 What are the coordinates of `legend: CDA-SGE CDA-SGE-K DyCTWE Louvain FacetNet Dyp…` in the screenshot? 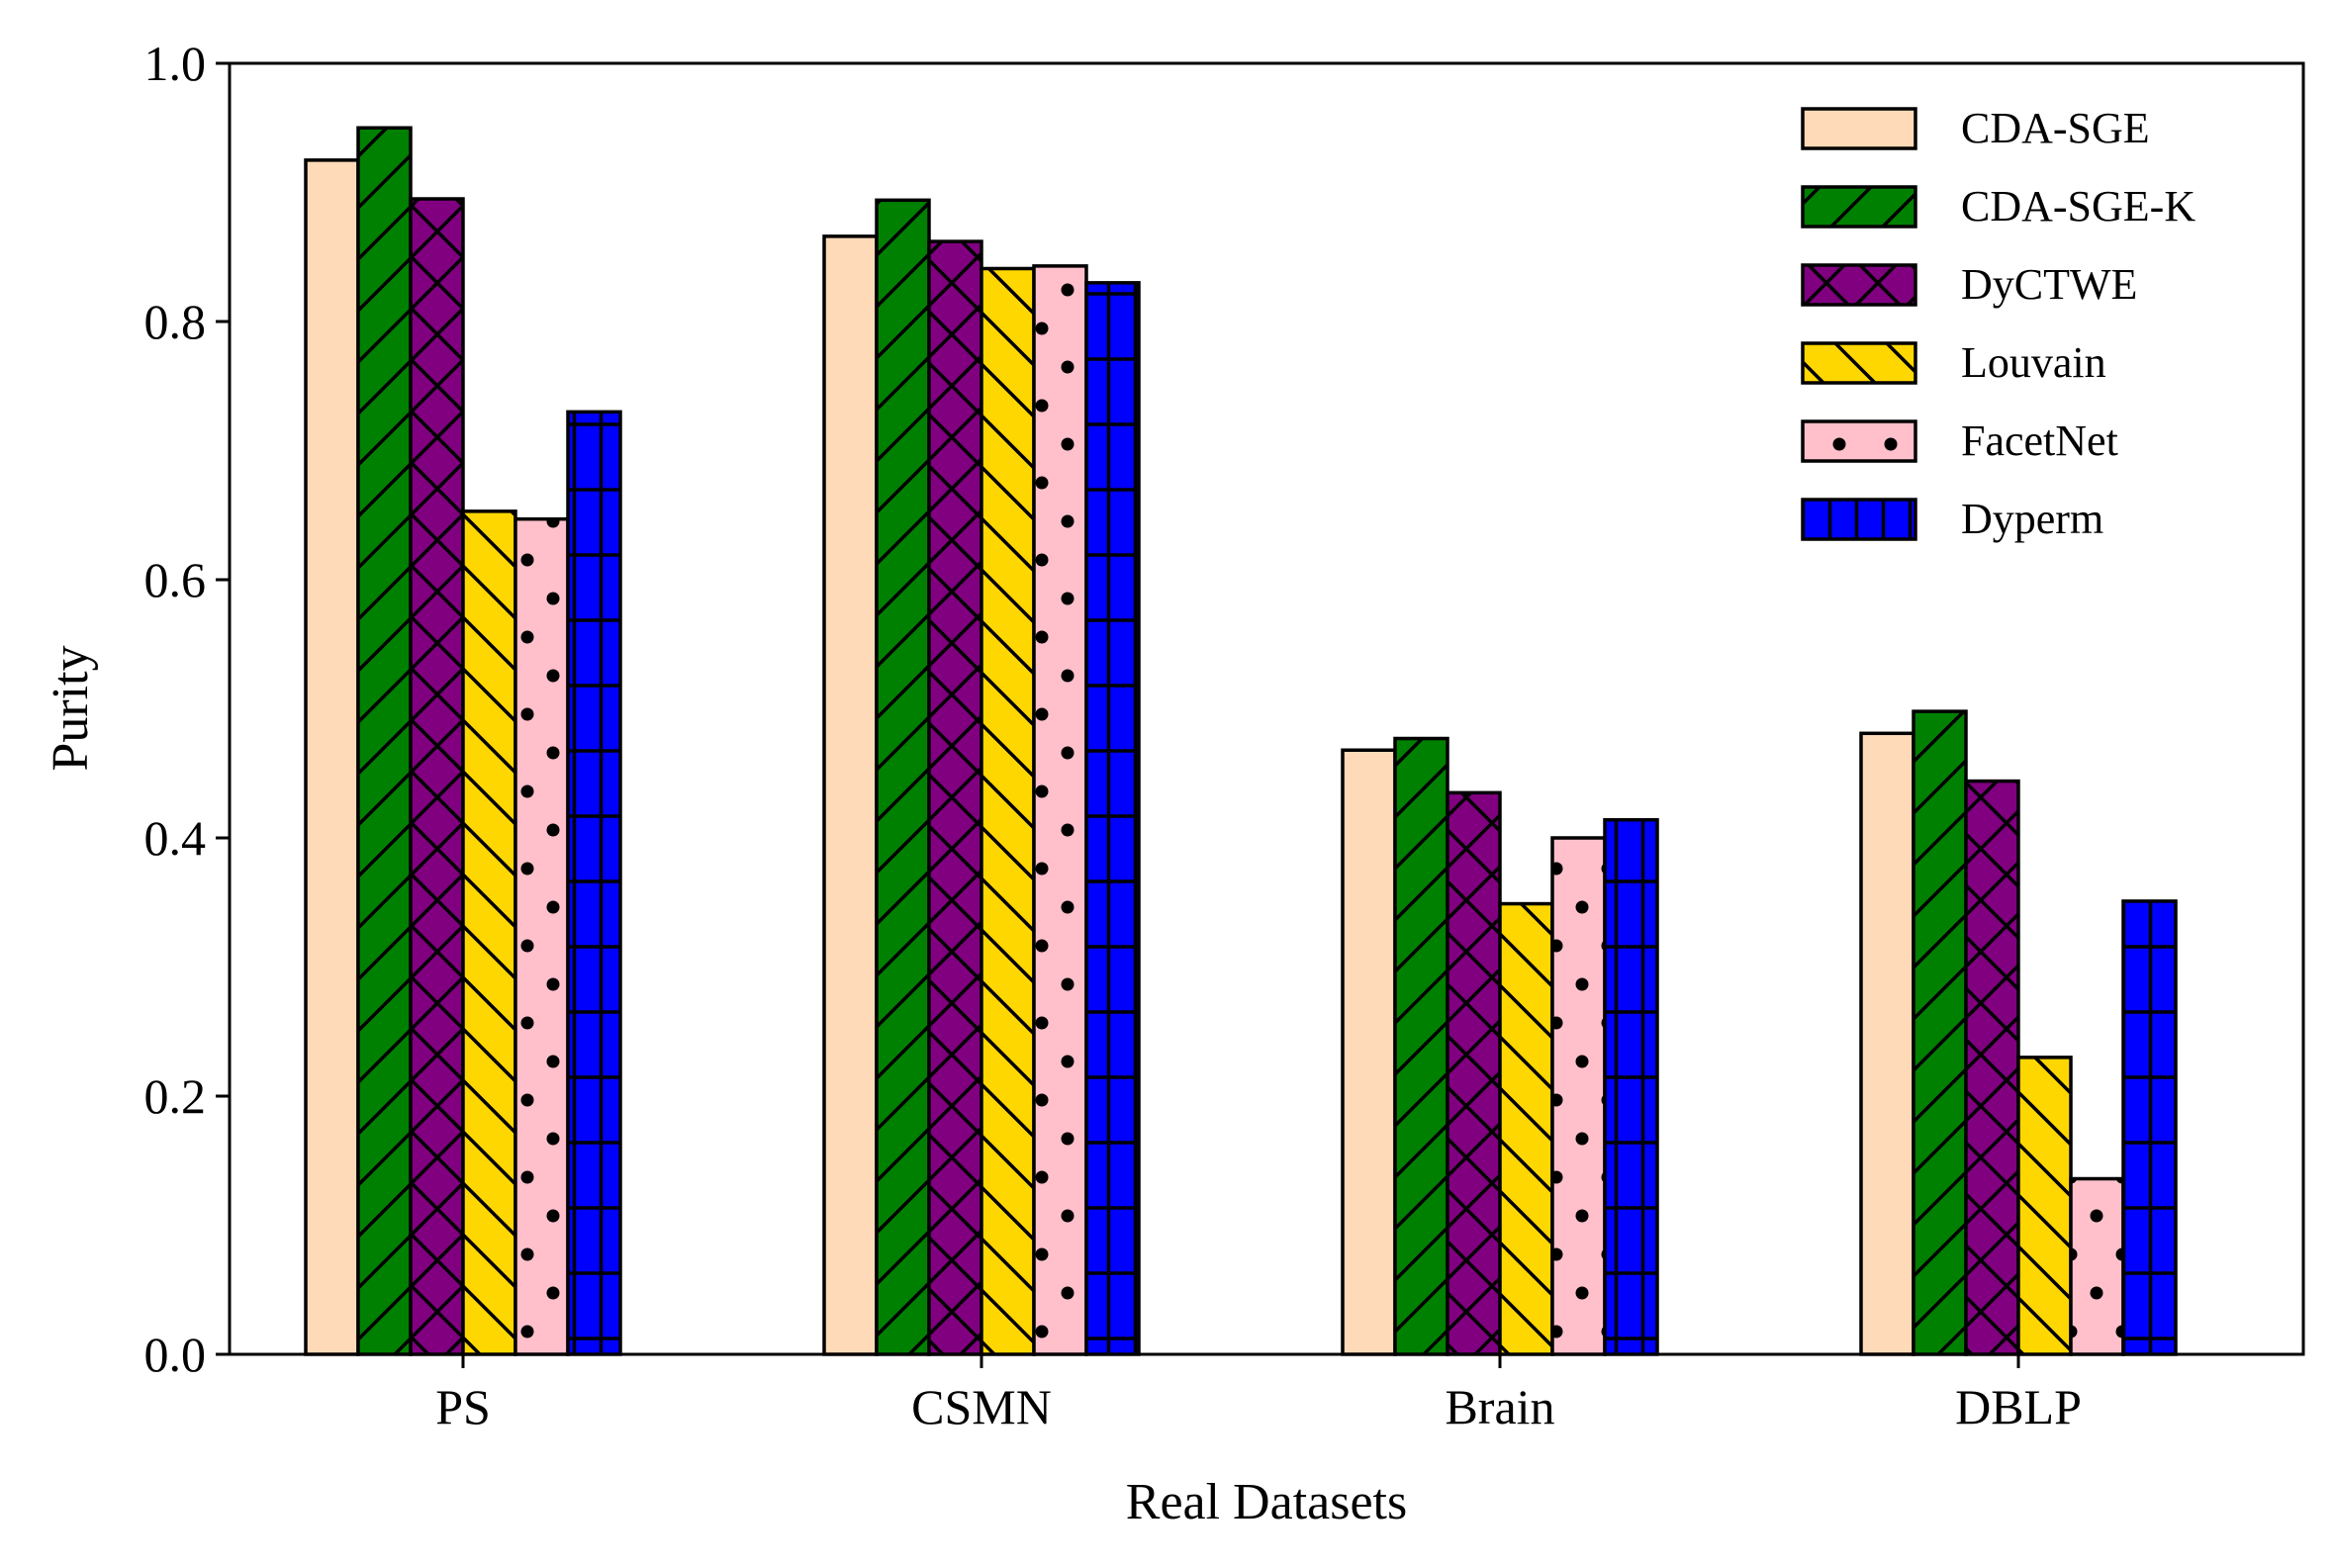 It's located at (1998, 323).